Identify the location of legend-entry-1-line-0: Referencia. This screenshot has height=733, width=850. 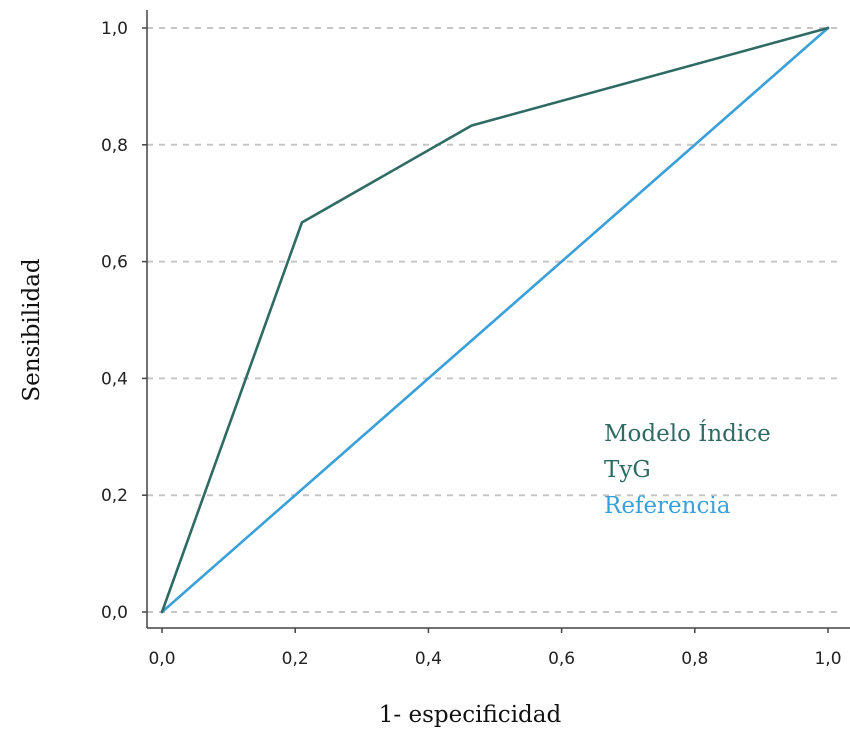
(667, 506).